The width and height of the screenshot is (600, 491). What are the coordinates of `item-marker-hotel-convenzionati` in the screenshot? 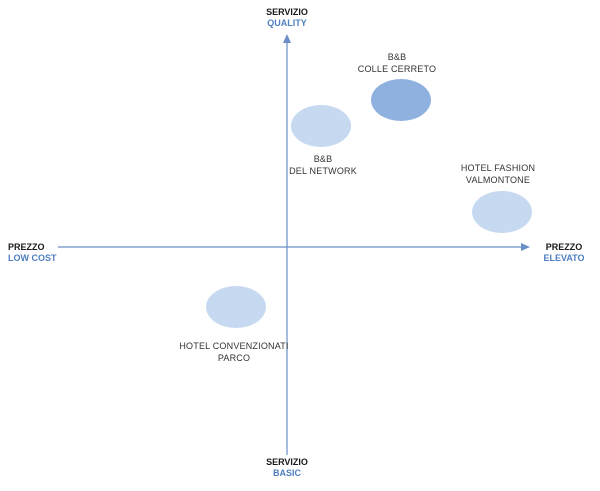 It's located at (236, 307).